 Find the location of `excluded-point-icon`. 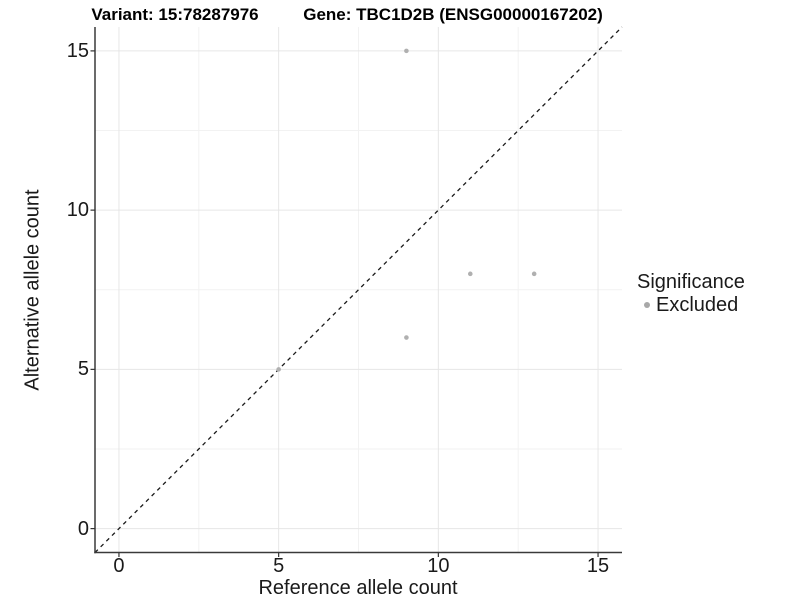

excluded-point-icon is located at coordinates (647, 305).